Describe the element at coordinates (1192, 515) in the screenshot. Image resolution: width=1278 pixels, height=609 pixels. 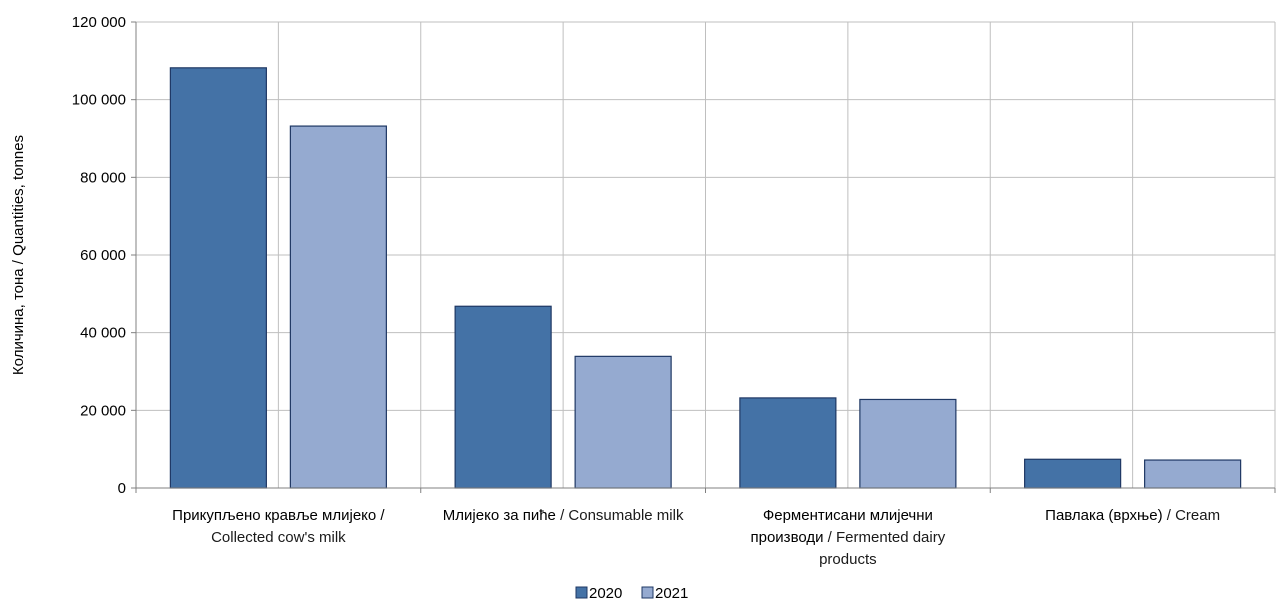
I see `x-category-label-part: / Cream` at that location.